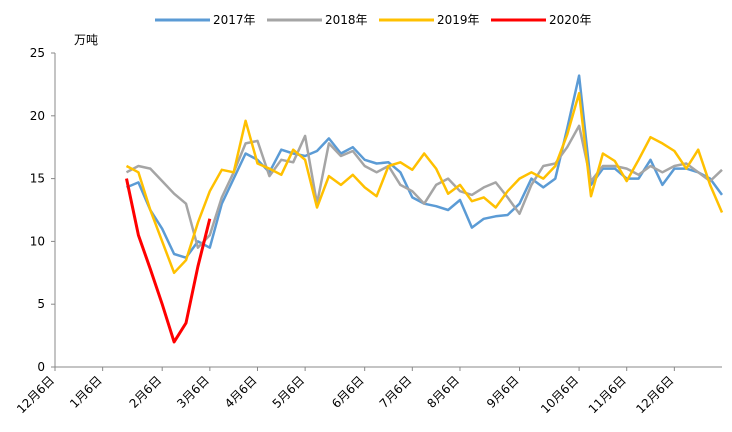 Image resolution: width=732 pixels, height=432 pixels. Describe the element at coordinates (346, 20) in the screenshot. I see `legend-label: 2018年` at that location.